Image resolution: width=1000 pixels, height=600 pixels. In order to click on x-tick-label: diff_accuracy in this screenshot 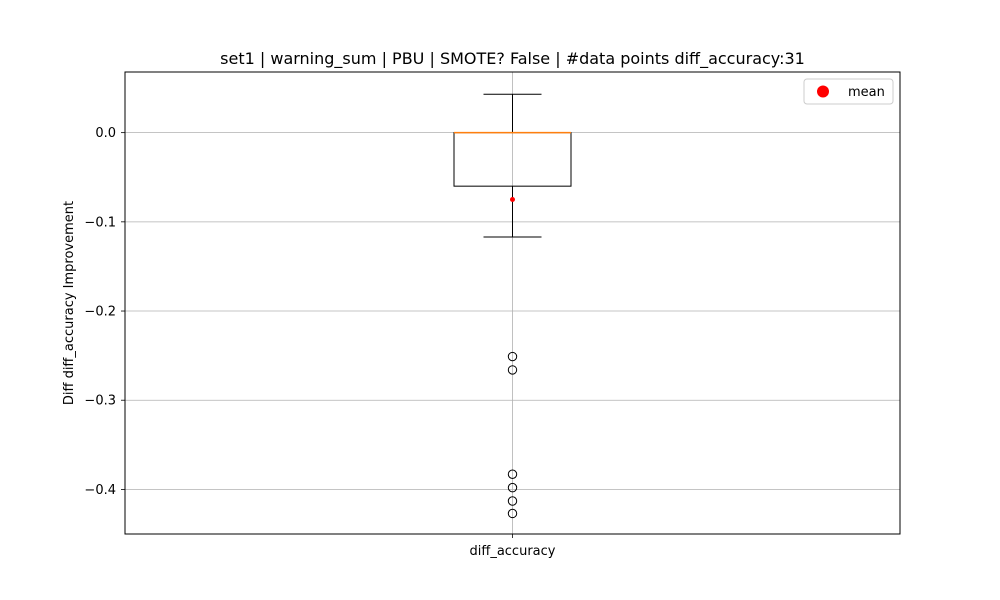, I will do `click(513, 551)`.